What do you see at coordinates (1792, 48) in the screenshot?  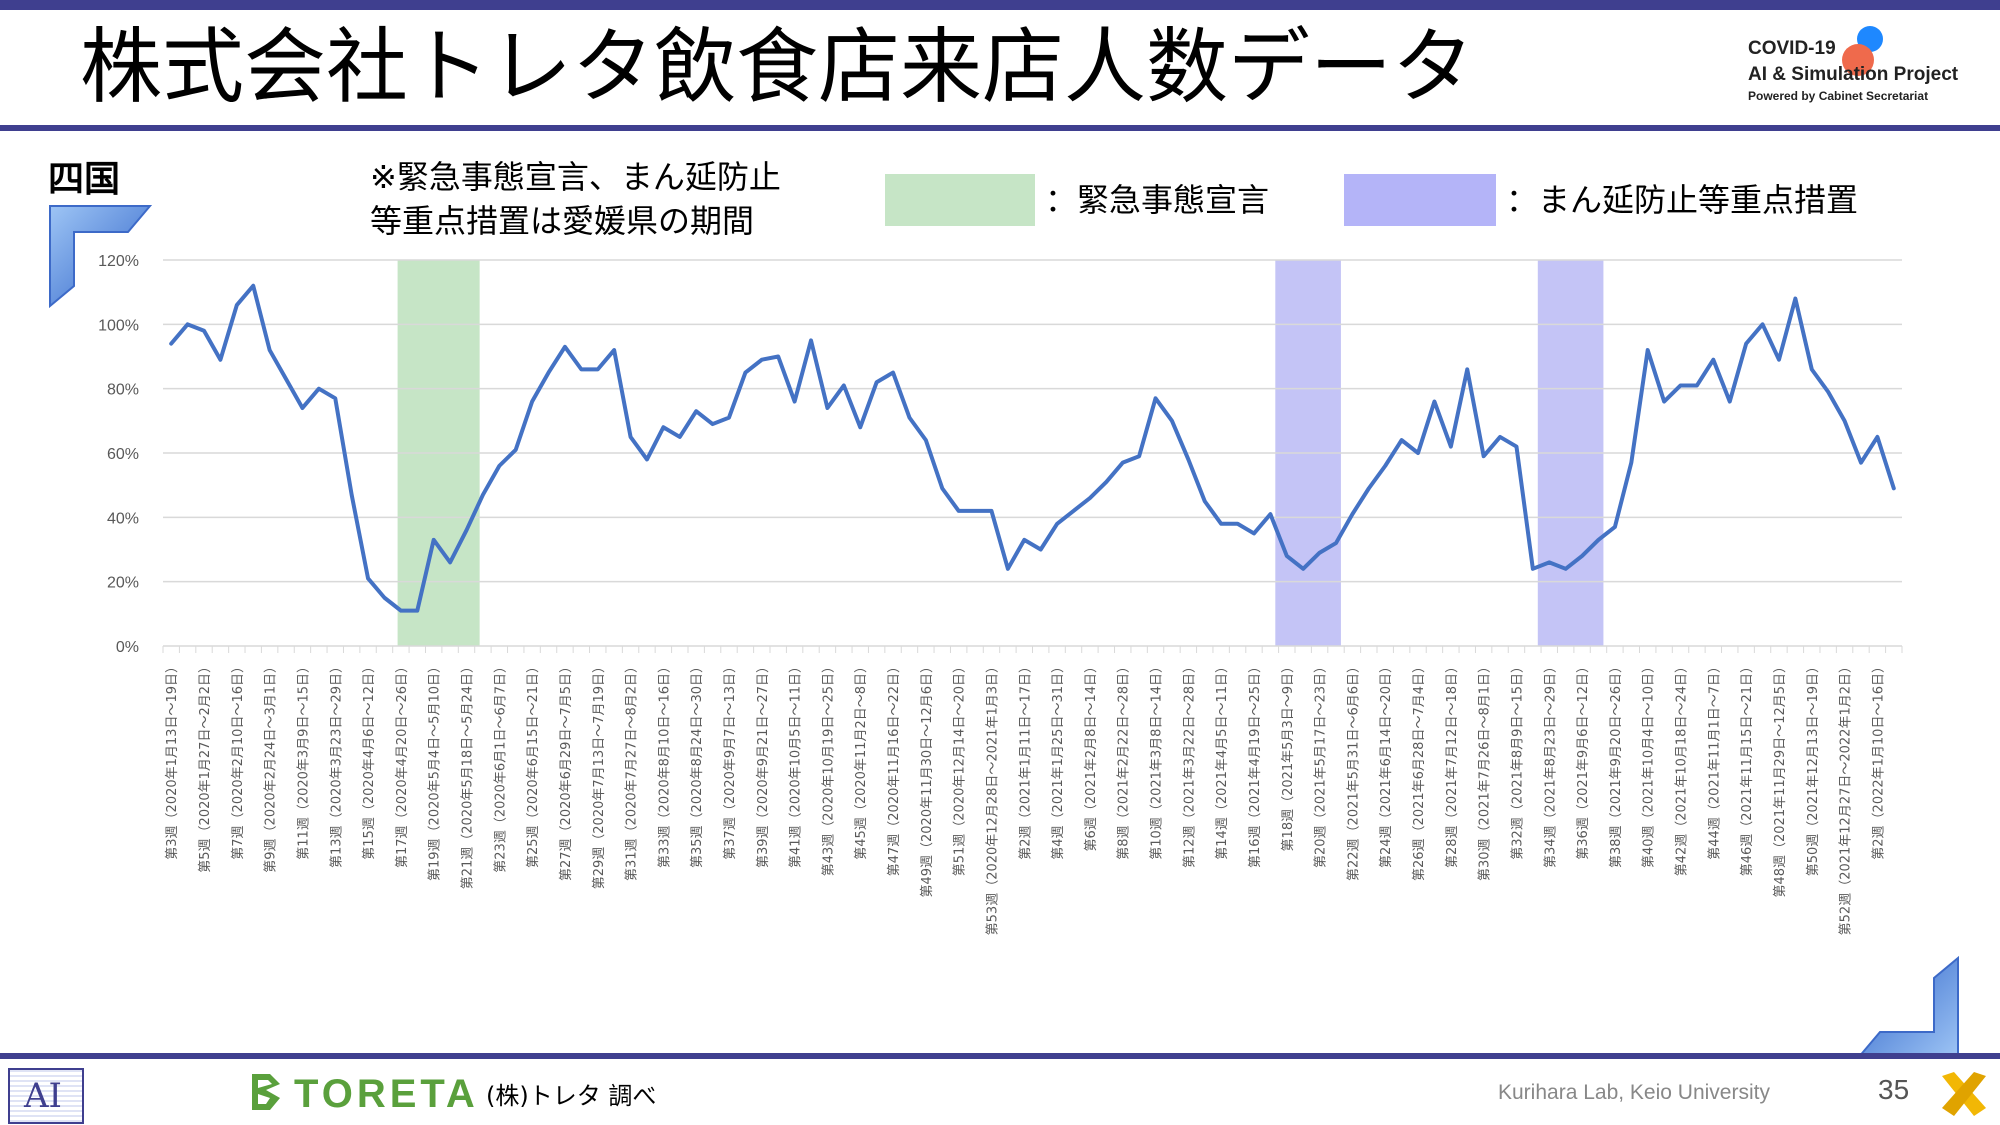 I see `project-line1: COVID-19` at bounding box center [1792, 48].